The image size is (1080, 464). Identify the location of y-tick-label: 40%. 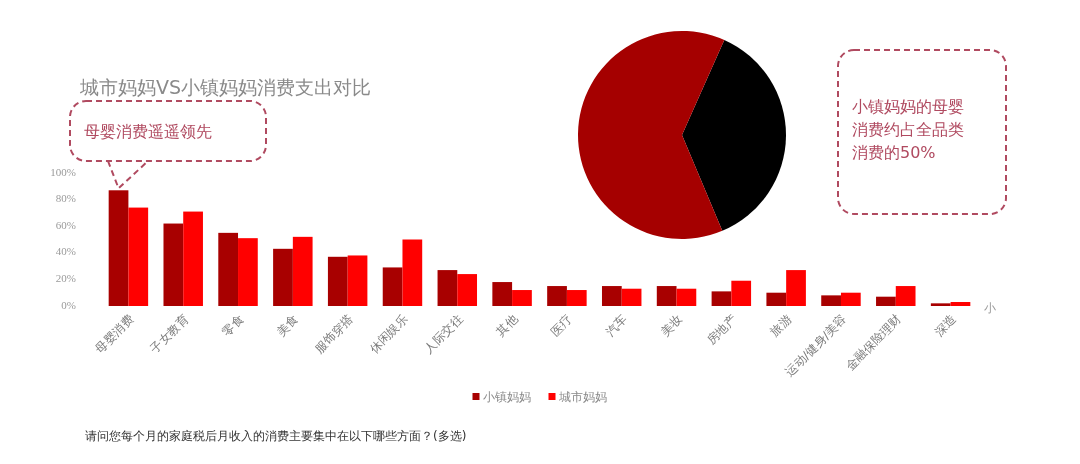
(65, 251).